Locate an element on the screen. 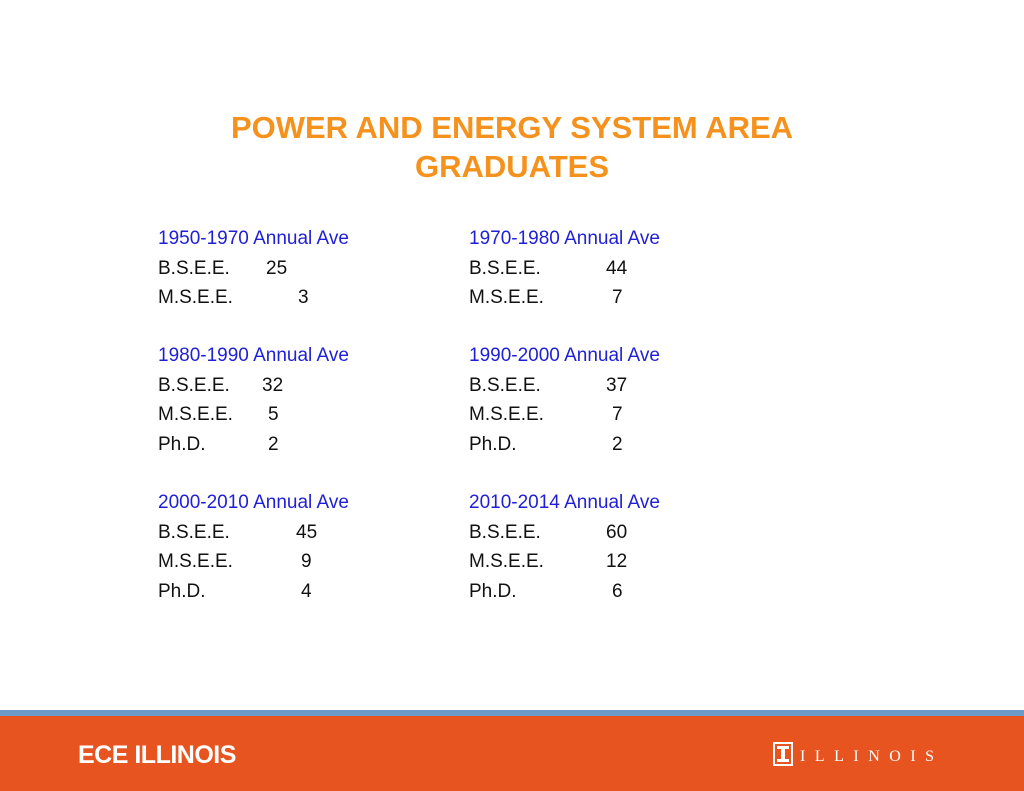 The image size is (1024, 791). degree-row: M.S.E.E. 3 is located at coordinates (308, 298).